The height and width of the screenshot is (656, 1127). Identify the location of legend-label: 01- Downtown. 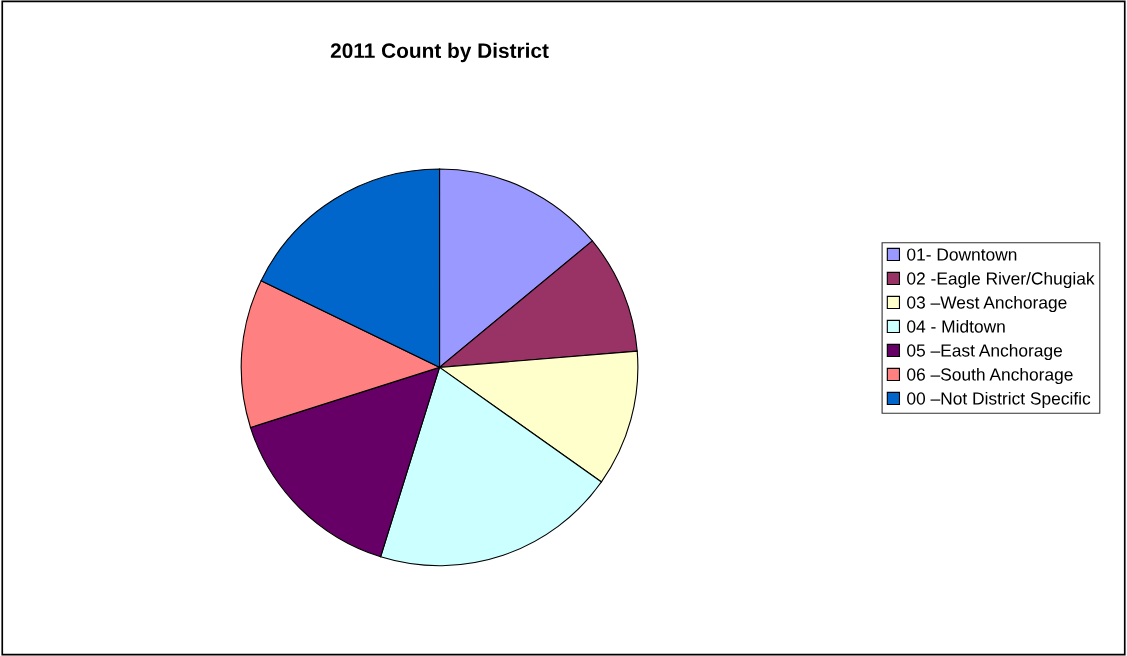
(962, 254).